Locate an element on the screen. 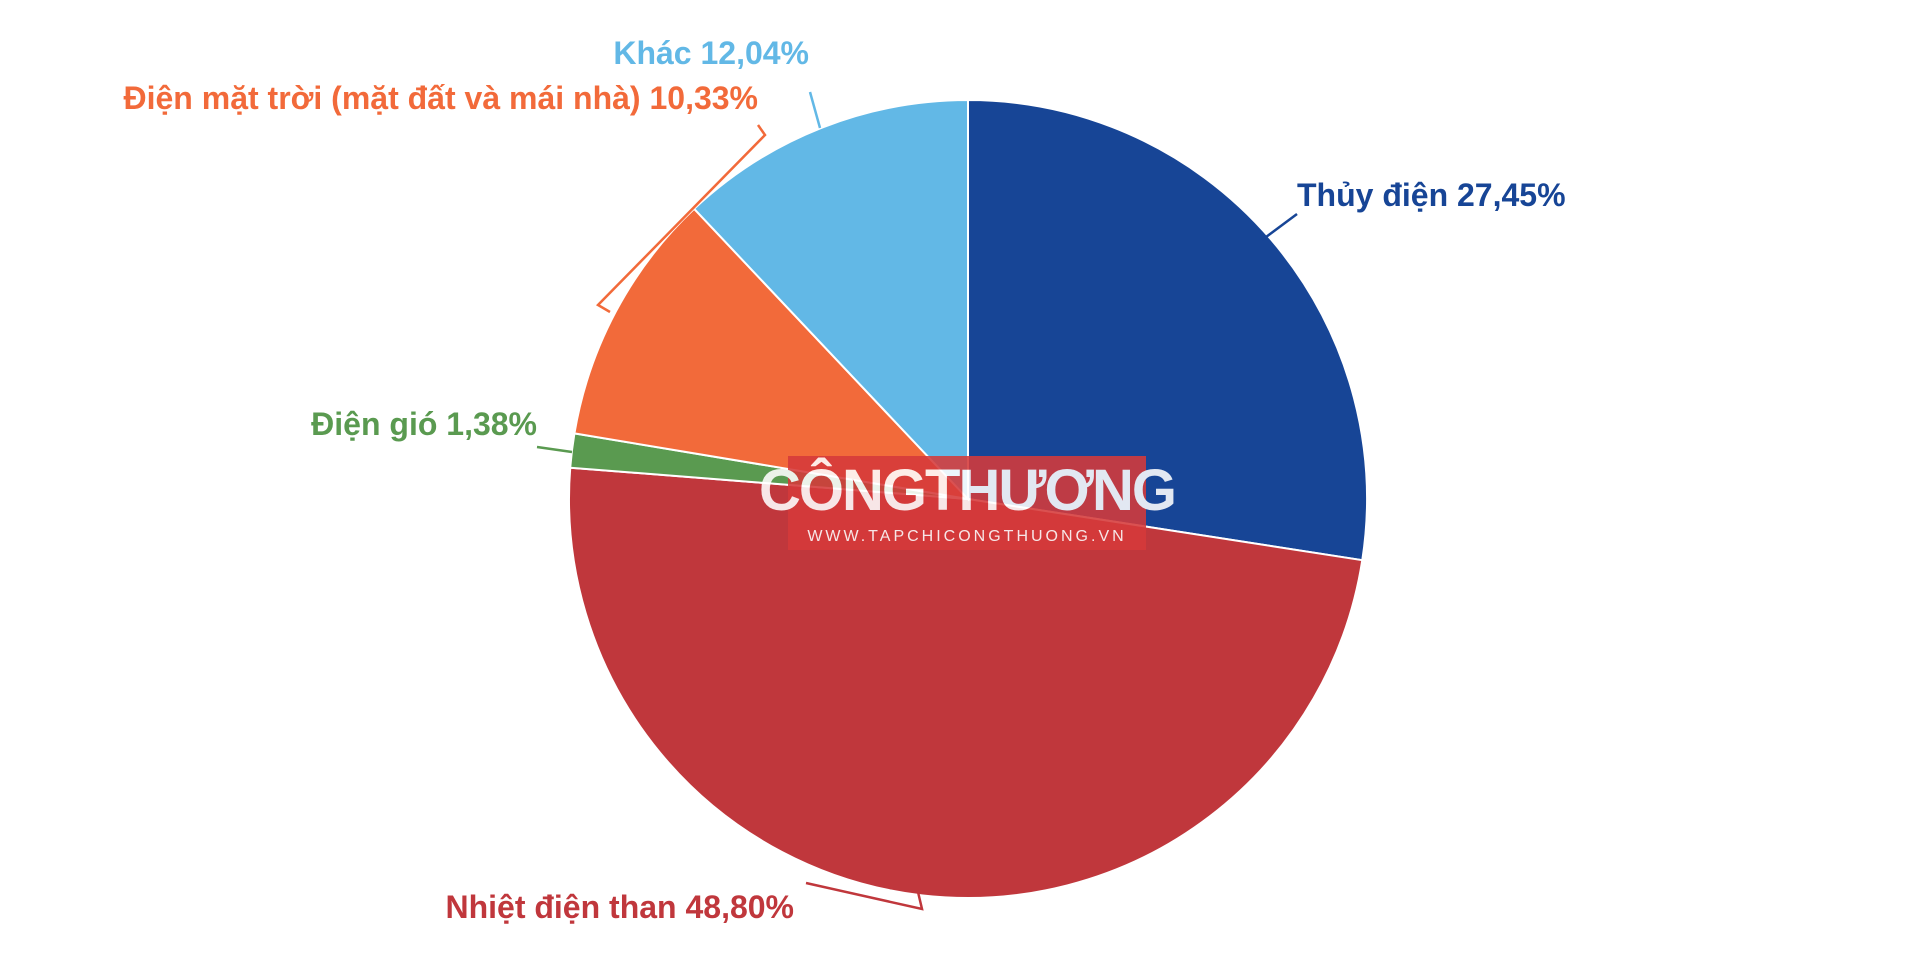 The height and width of the screenshot is (974, 1920). slice-label: Điện gió 1,38% is located at coordinates (424, 424).